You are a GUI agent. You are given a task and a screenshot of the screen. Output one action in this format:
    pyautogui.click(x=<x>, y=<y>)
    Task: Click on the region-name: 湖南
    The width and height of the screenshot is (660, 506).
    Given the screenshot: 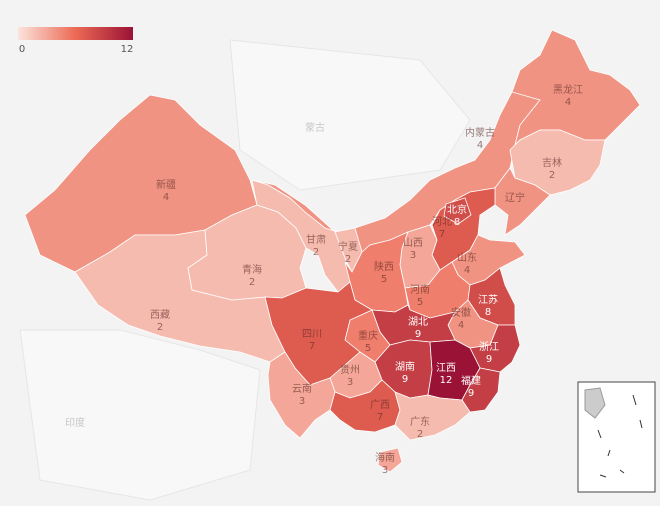 What is the action you would take?
    pyautogui.click(x=405, y=366)
    